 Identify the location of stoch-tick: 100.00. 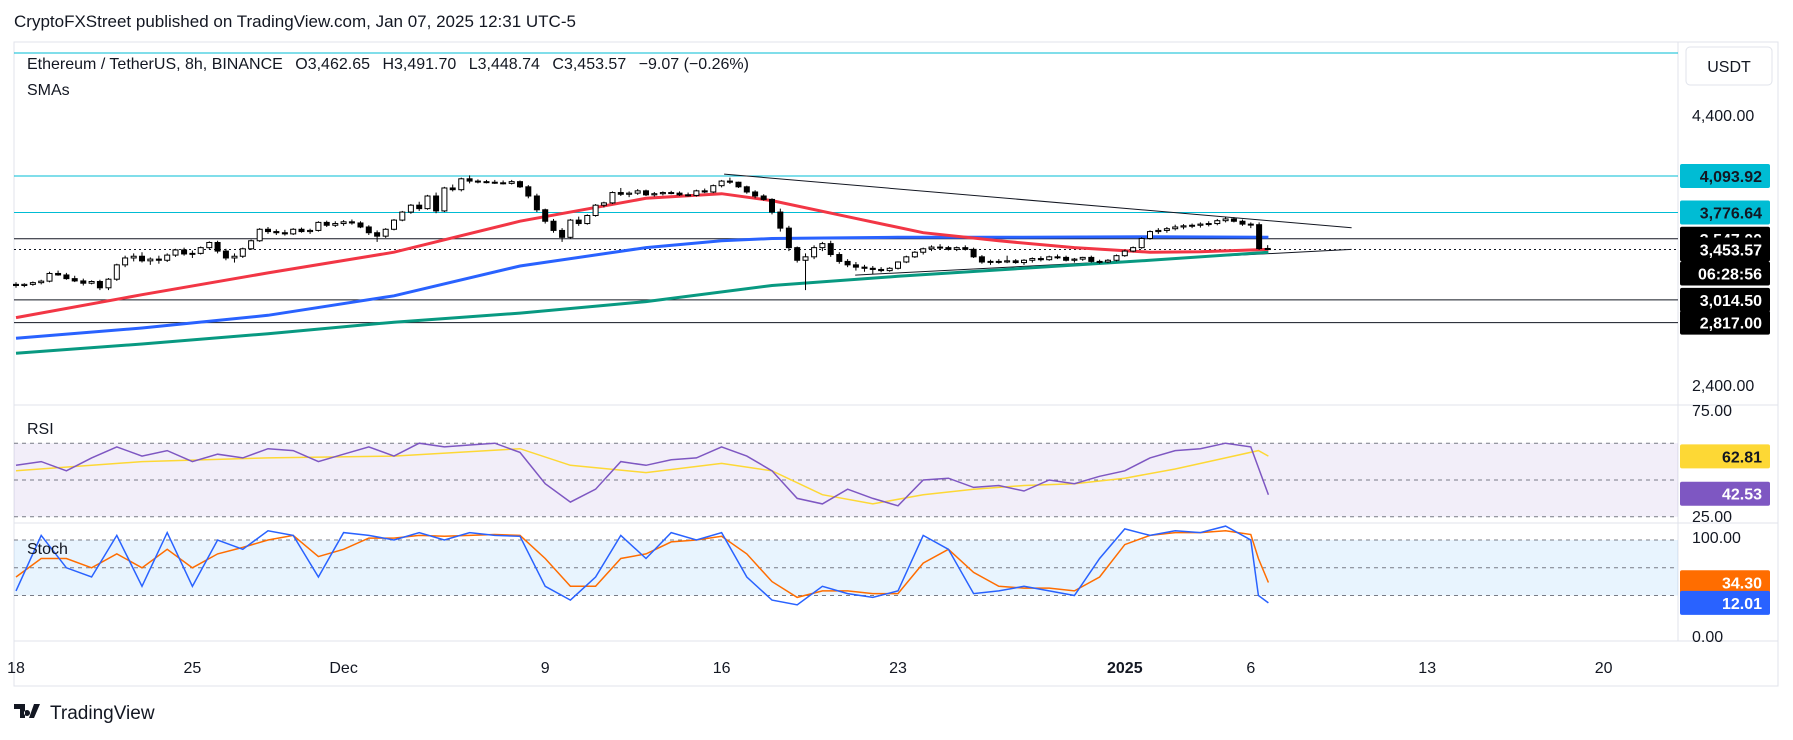
(1716, 538).